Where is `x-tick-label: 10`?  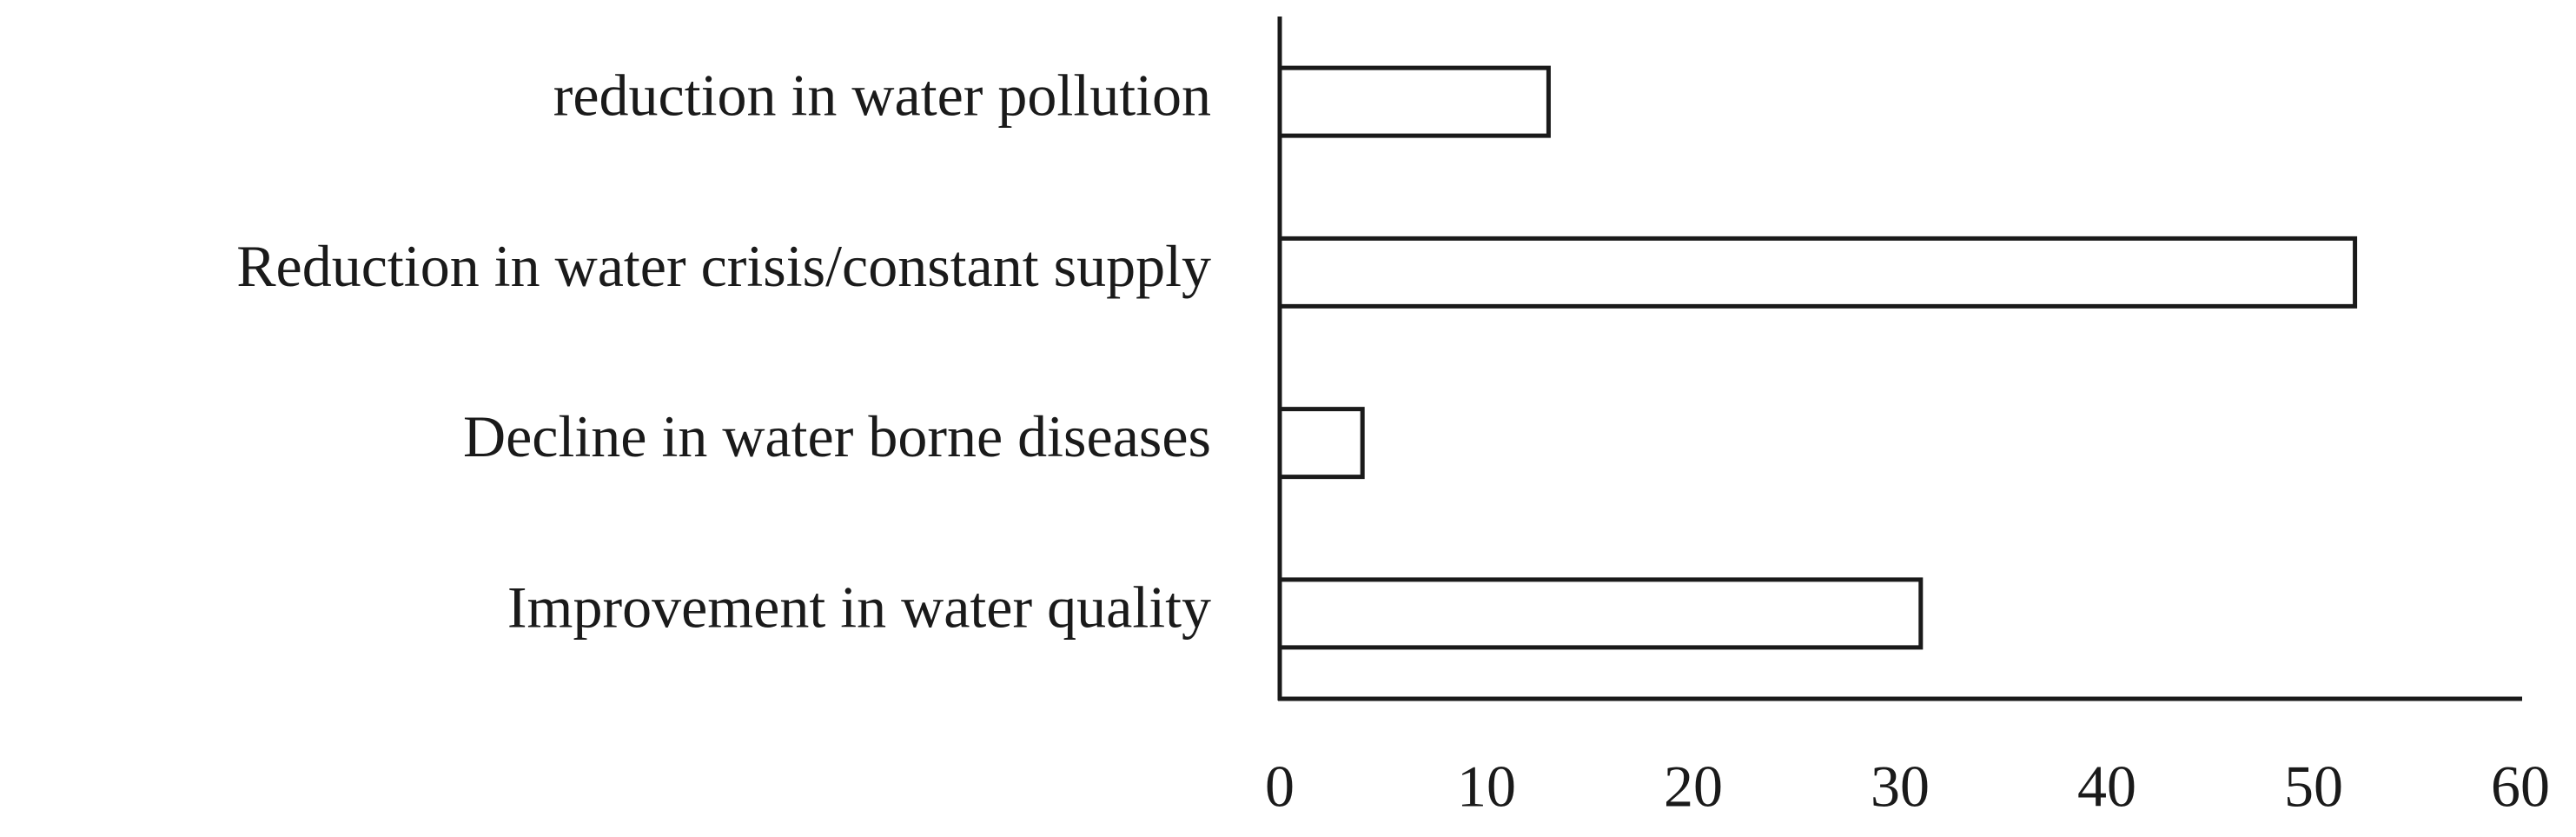 x-tick-label: 10 is located at coordinates (1486, 787).